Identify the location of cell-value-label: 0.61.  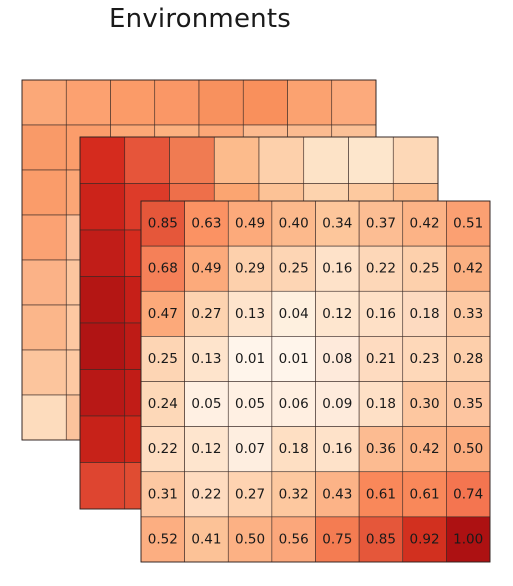
(381, 494).